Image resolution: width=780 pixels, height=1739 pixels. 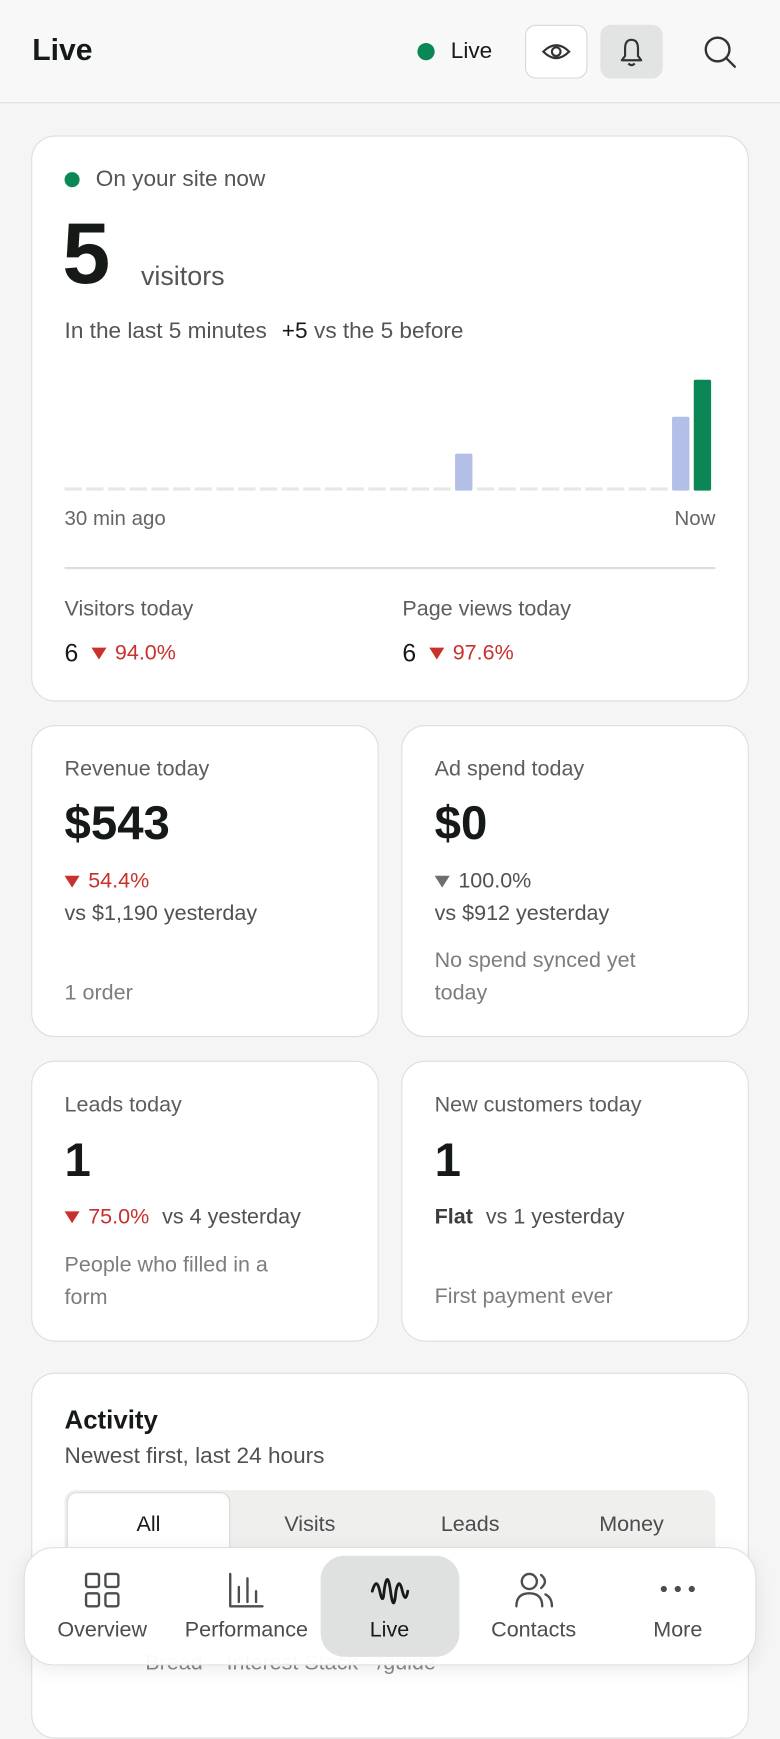 I want to click on card-change: 75.0% vs 4 yesterday, so click(x=182, y=1217).